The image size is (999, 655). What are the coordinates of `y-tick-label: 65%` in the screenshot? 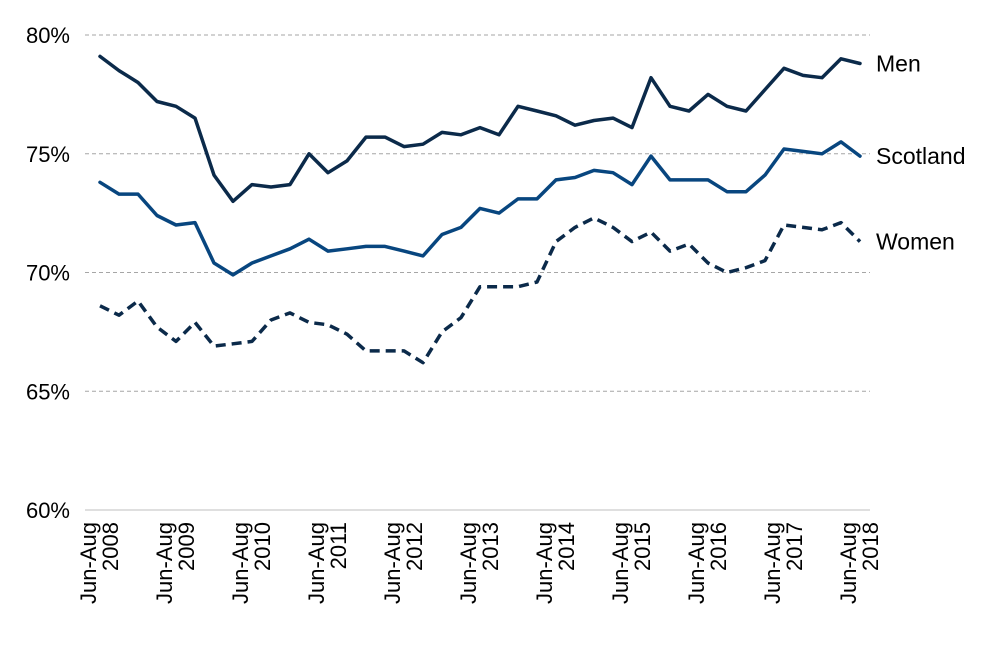 It's located at (48, 391).